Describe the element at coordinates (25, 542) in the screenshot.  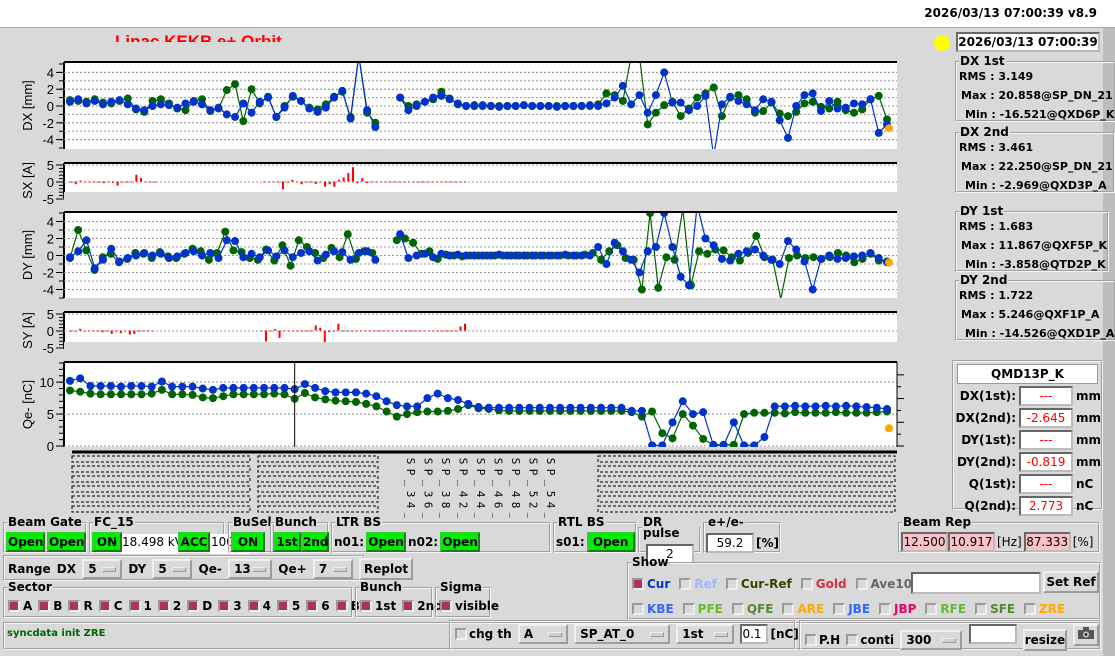
I see `beam-gate-1-button: Open` at that location.